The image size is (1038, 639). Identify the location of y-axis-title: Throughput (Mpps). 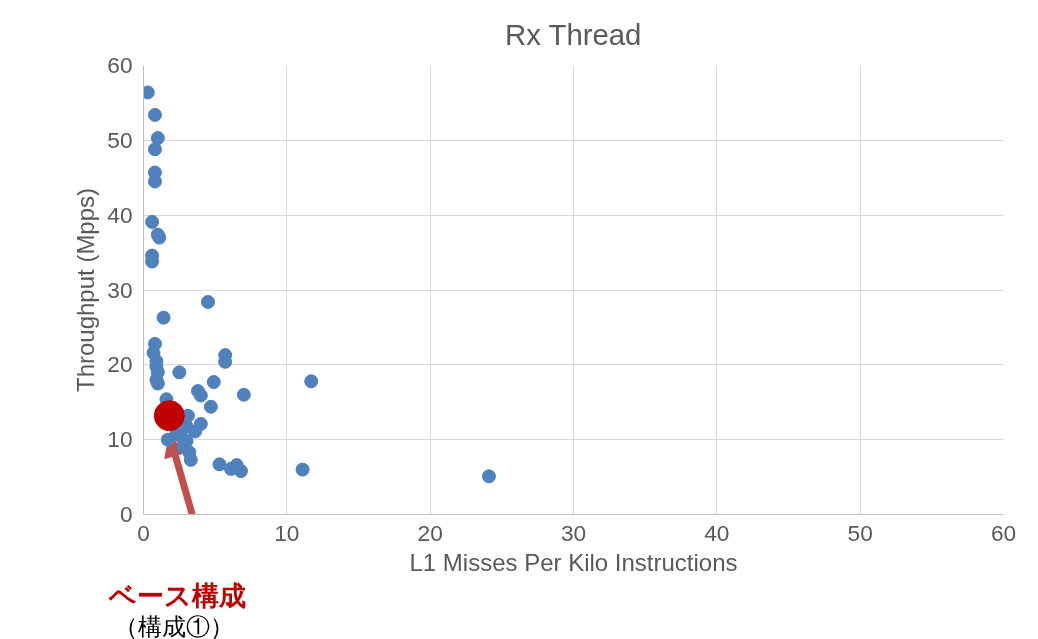
(86, 290).